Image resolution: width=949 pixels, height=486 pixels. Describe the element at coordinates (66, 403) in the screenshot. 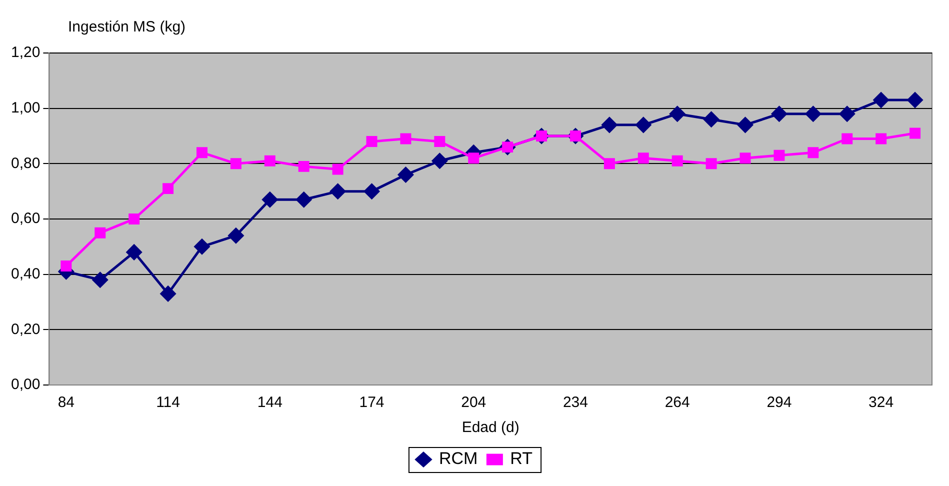

I see `x-tick-label: 84` at that location.